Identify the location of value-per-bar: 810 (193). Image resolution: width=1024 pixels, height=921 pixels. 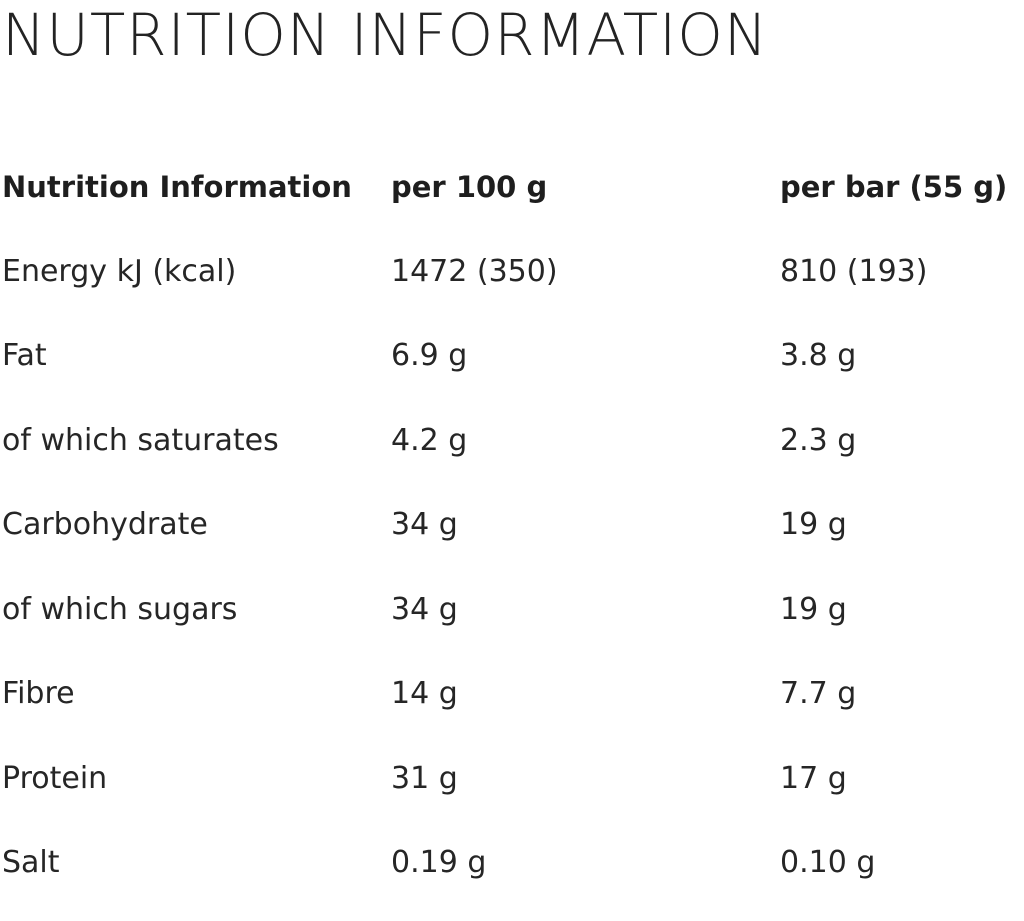
(854, 271).